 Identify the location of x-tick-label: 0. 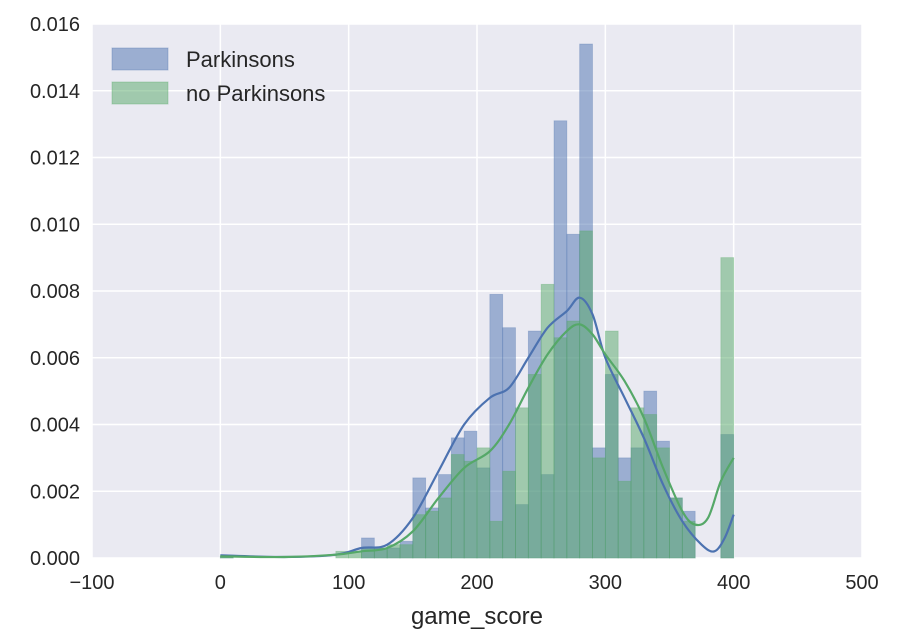
(220, 583).